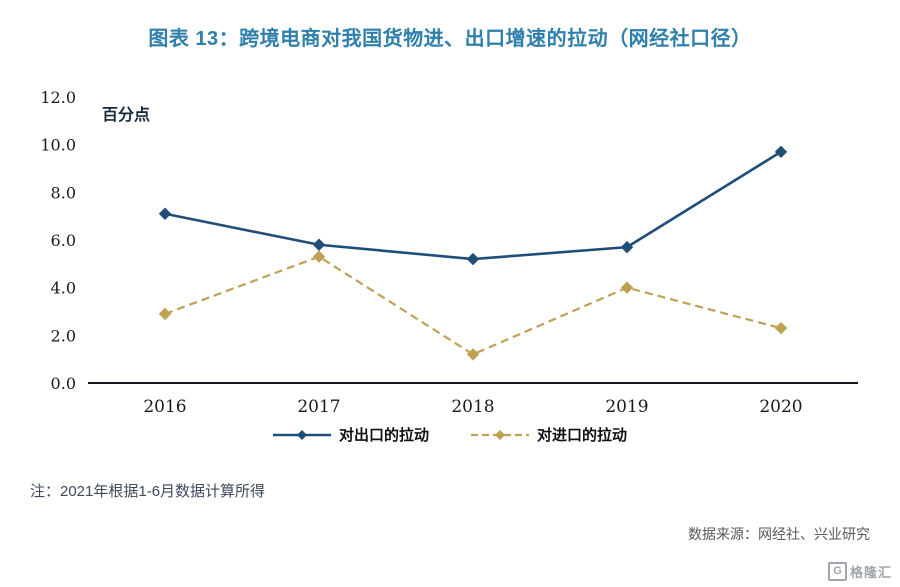  What do you see at coordinates (318, 407) in the screenshot?
I see `x-tick-label: 2017` at bounding box center [318, 407].